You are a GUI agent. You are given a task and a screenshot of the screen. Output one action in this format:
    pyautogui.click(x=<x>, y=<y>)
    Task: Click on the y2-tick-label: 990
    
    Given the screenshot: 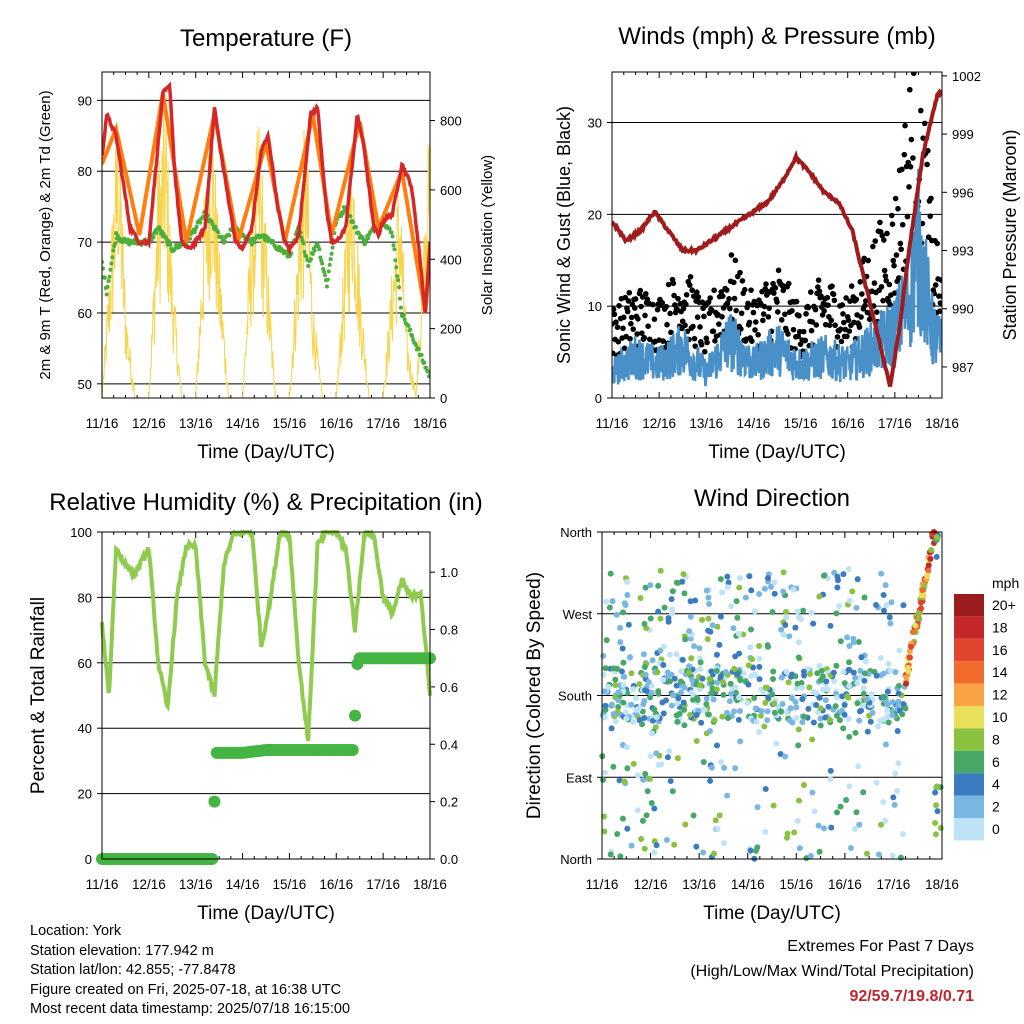 What is the action you would take?
    pyautogui.click(x=963, y=309)
    